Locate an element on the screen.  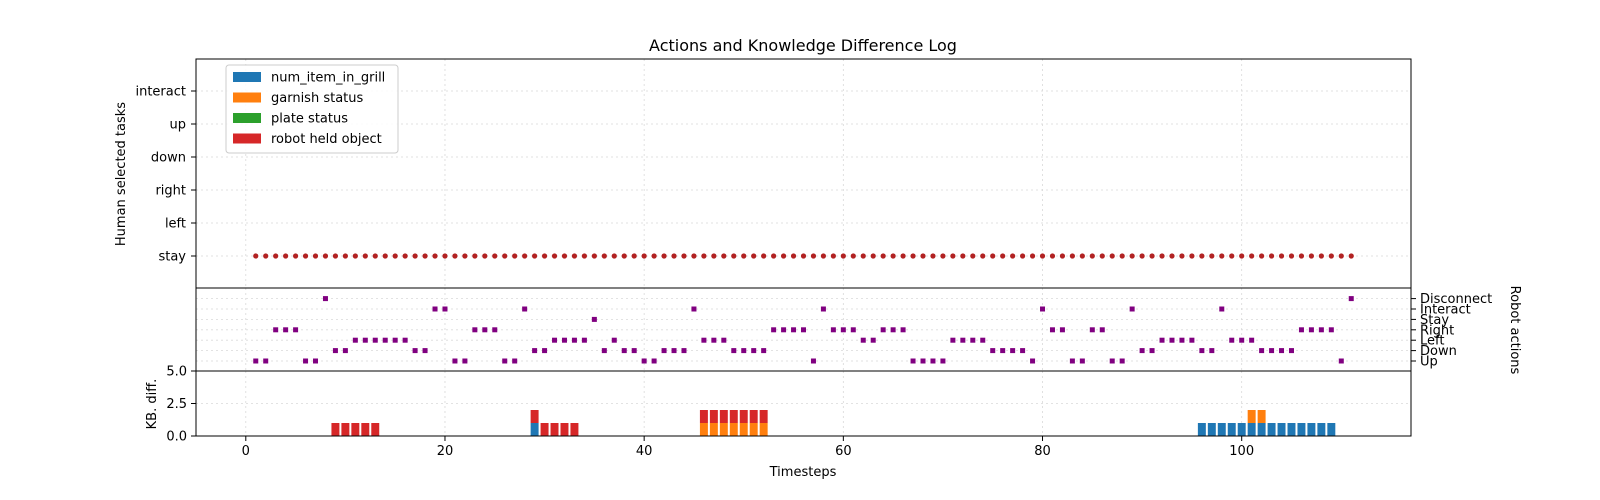
robot-panel-ylabel: Robot actions is located at coordinates (1514, 330).